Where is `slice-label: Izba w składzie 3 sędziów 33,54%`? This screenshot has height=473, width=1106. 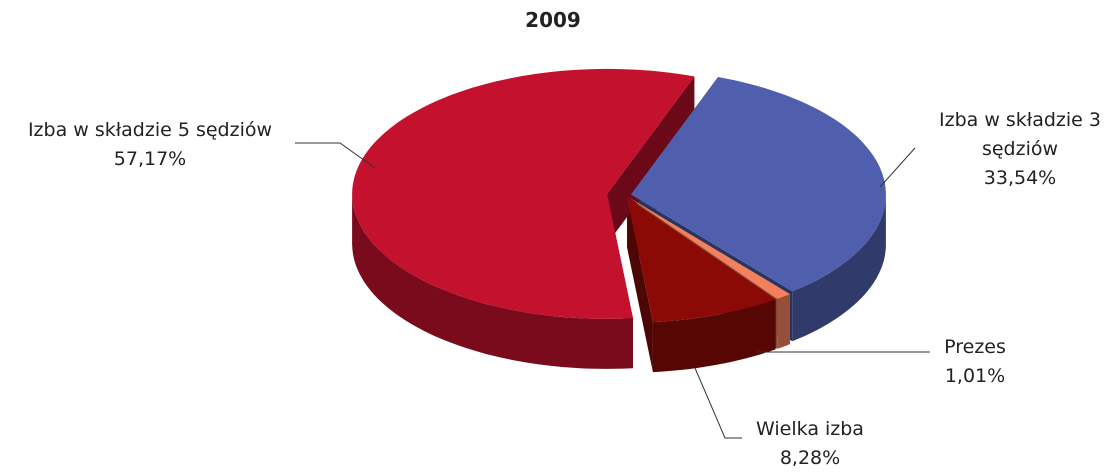 slice-label: Izba w składzie 3 sędziów 33,54% is located at coordinates (1020, 149).